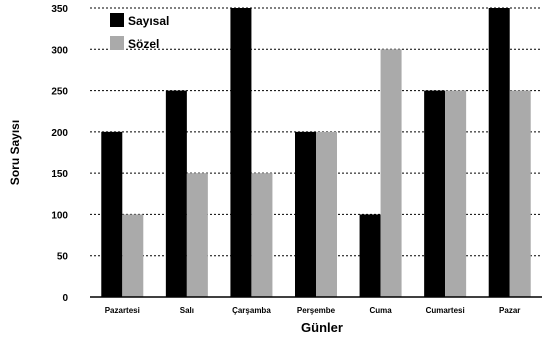 Image resolution: width=547 pixels, height=345 pixels. What do you see at coordinates (59, 50) in the screenshot?
I see `y-tick-label: 300` at bounding box center [59, 50].